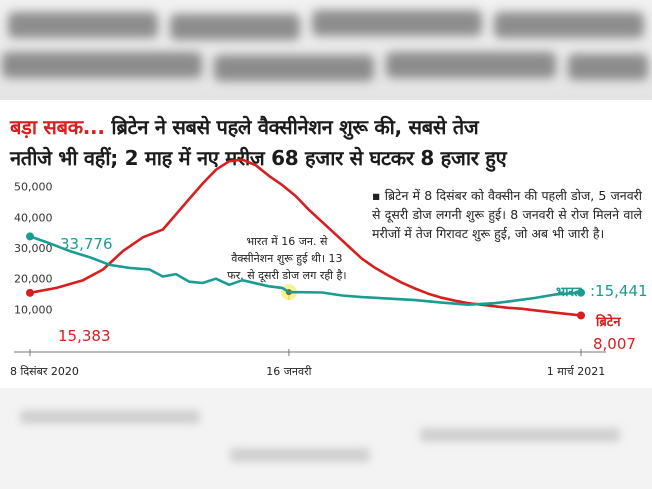  Describe the element at coordinates (84, 336) in the screenshot. I see `uk-start-value: 15,383` at that location.